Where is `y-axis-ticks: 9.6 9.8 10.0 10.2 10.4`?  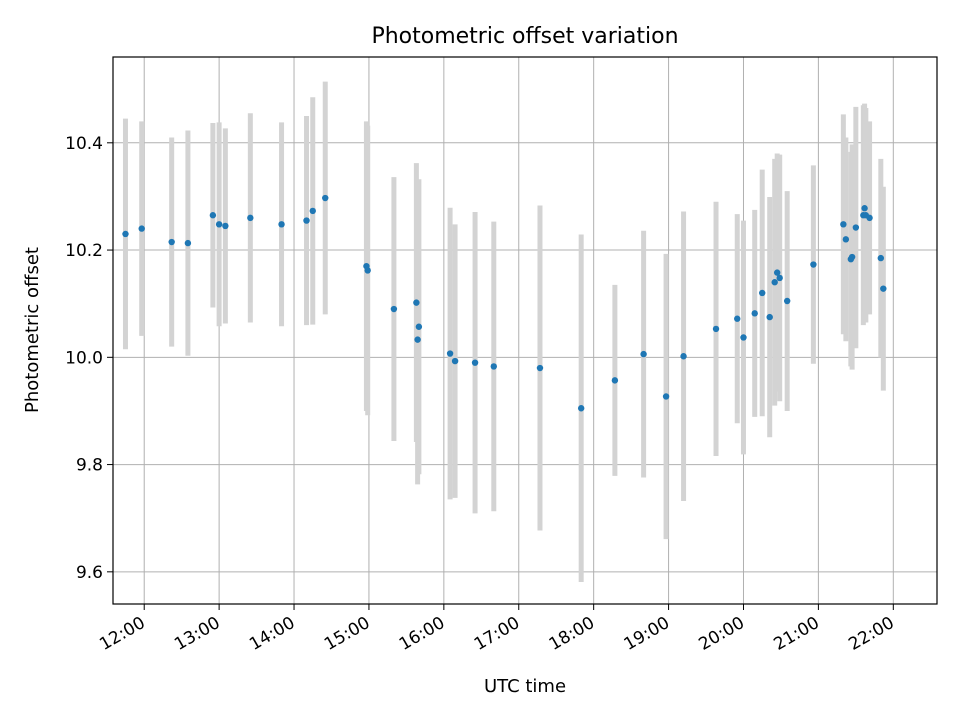 y-axis-ticks: 9.6 9.8 10.0 10.2 10.4 is located at coordinates (89, 358).